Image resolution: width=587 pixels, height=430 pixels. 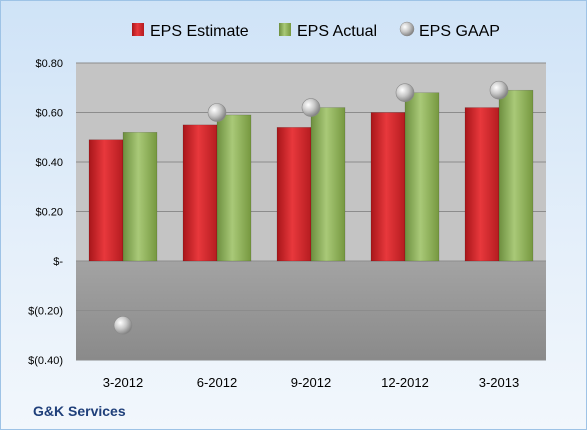 I want to click on legend-eps-gaap-swatch, so click(x=407, y=29).